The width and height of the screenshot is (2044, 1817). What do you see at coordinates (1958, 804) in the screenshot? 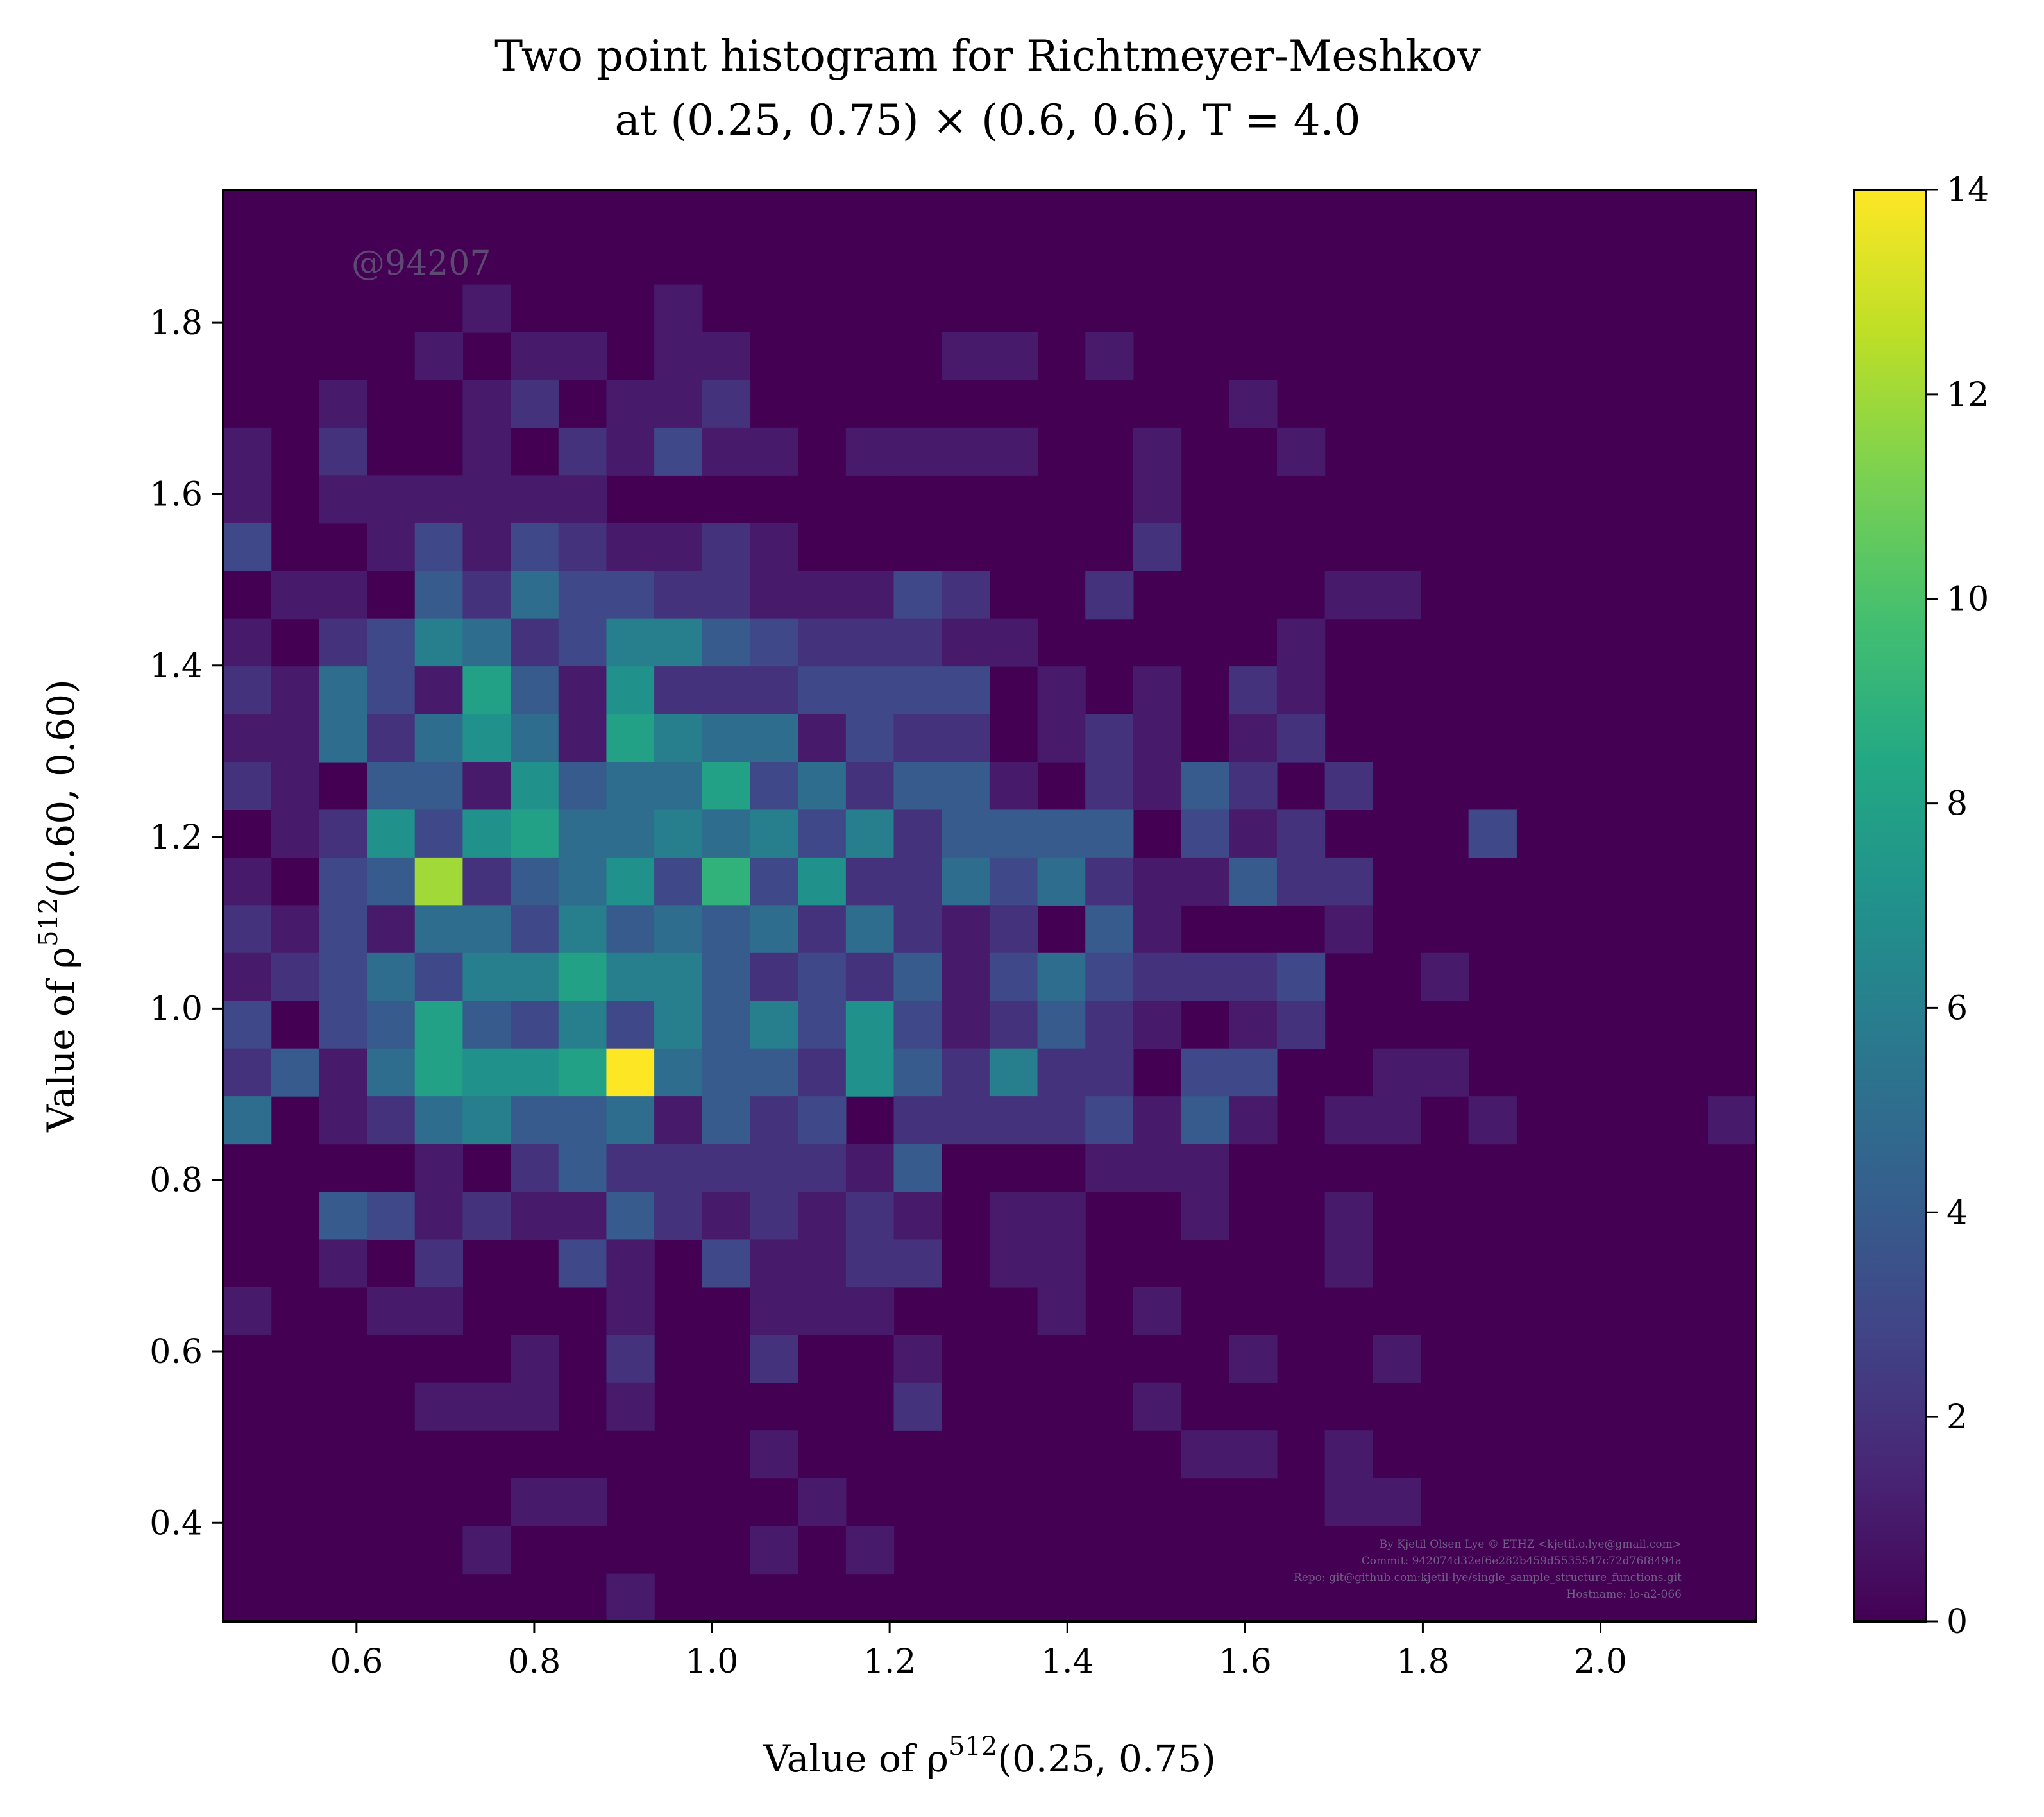
I see `colorbar-tick-label: 8` at bounding box center [1958, 804].